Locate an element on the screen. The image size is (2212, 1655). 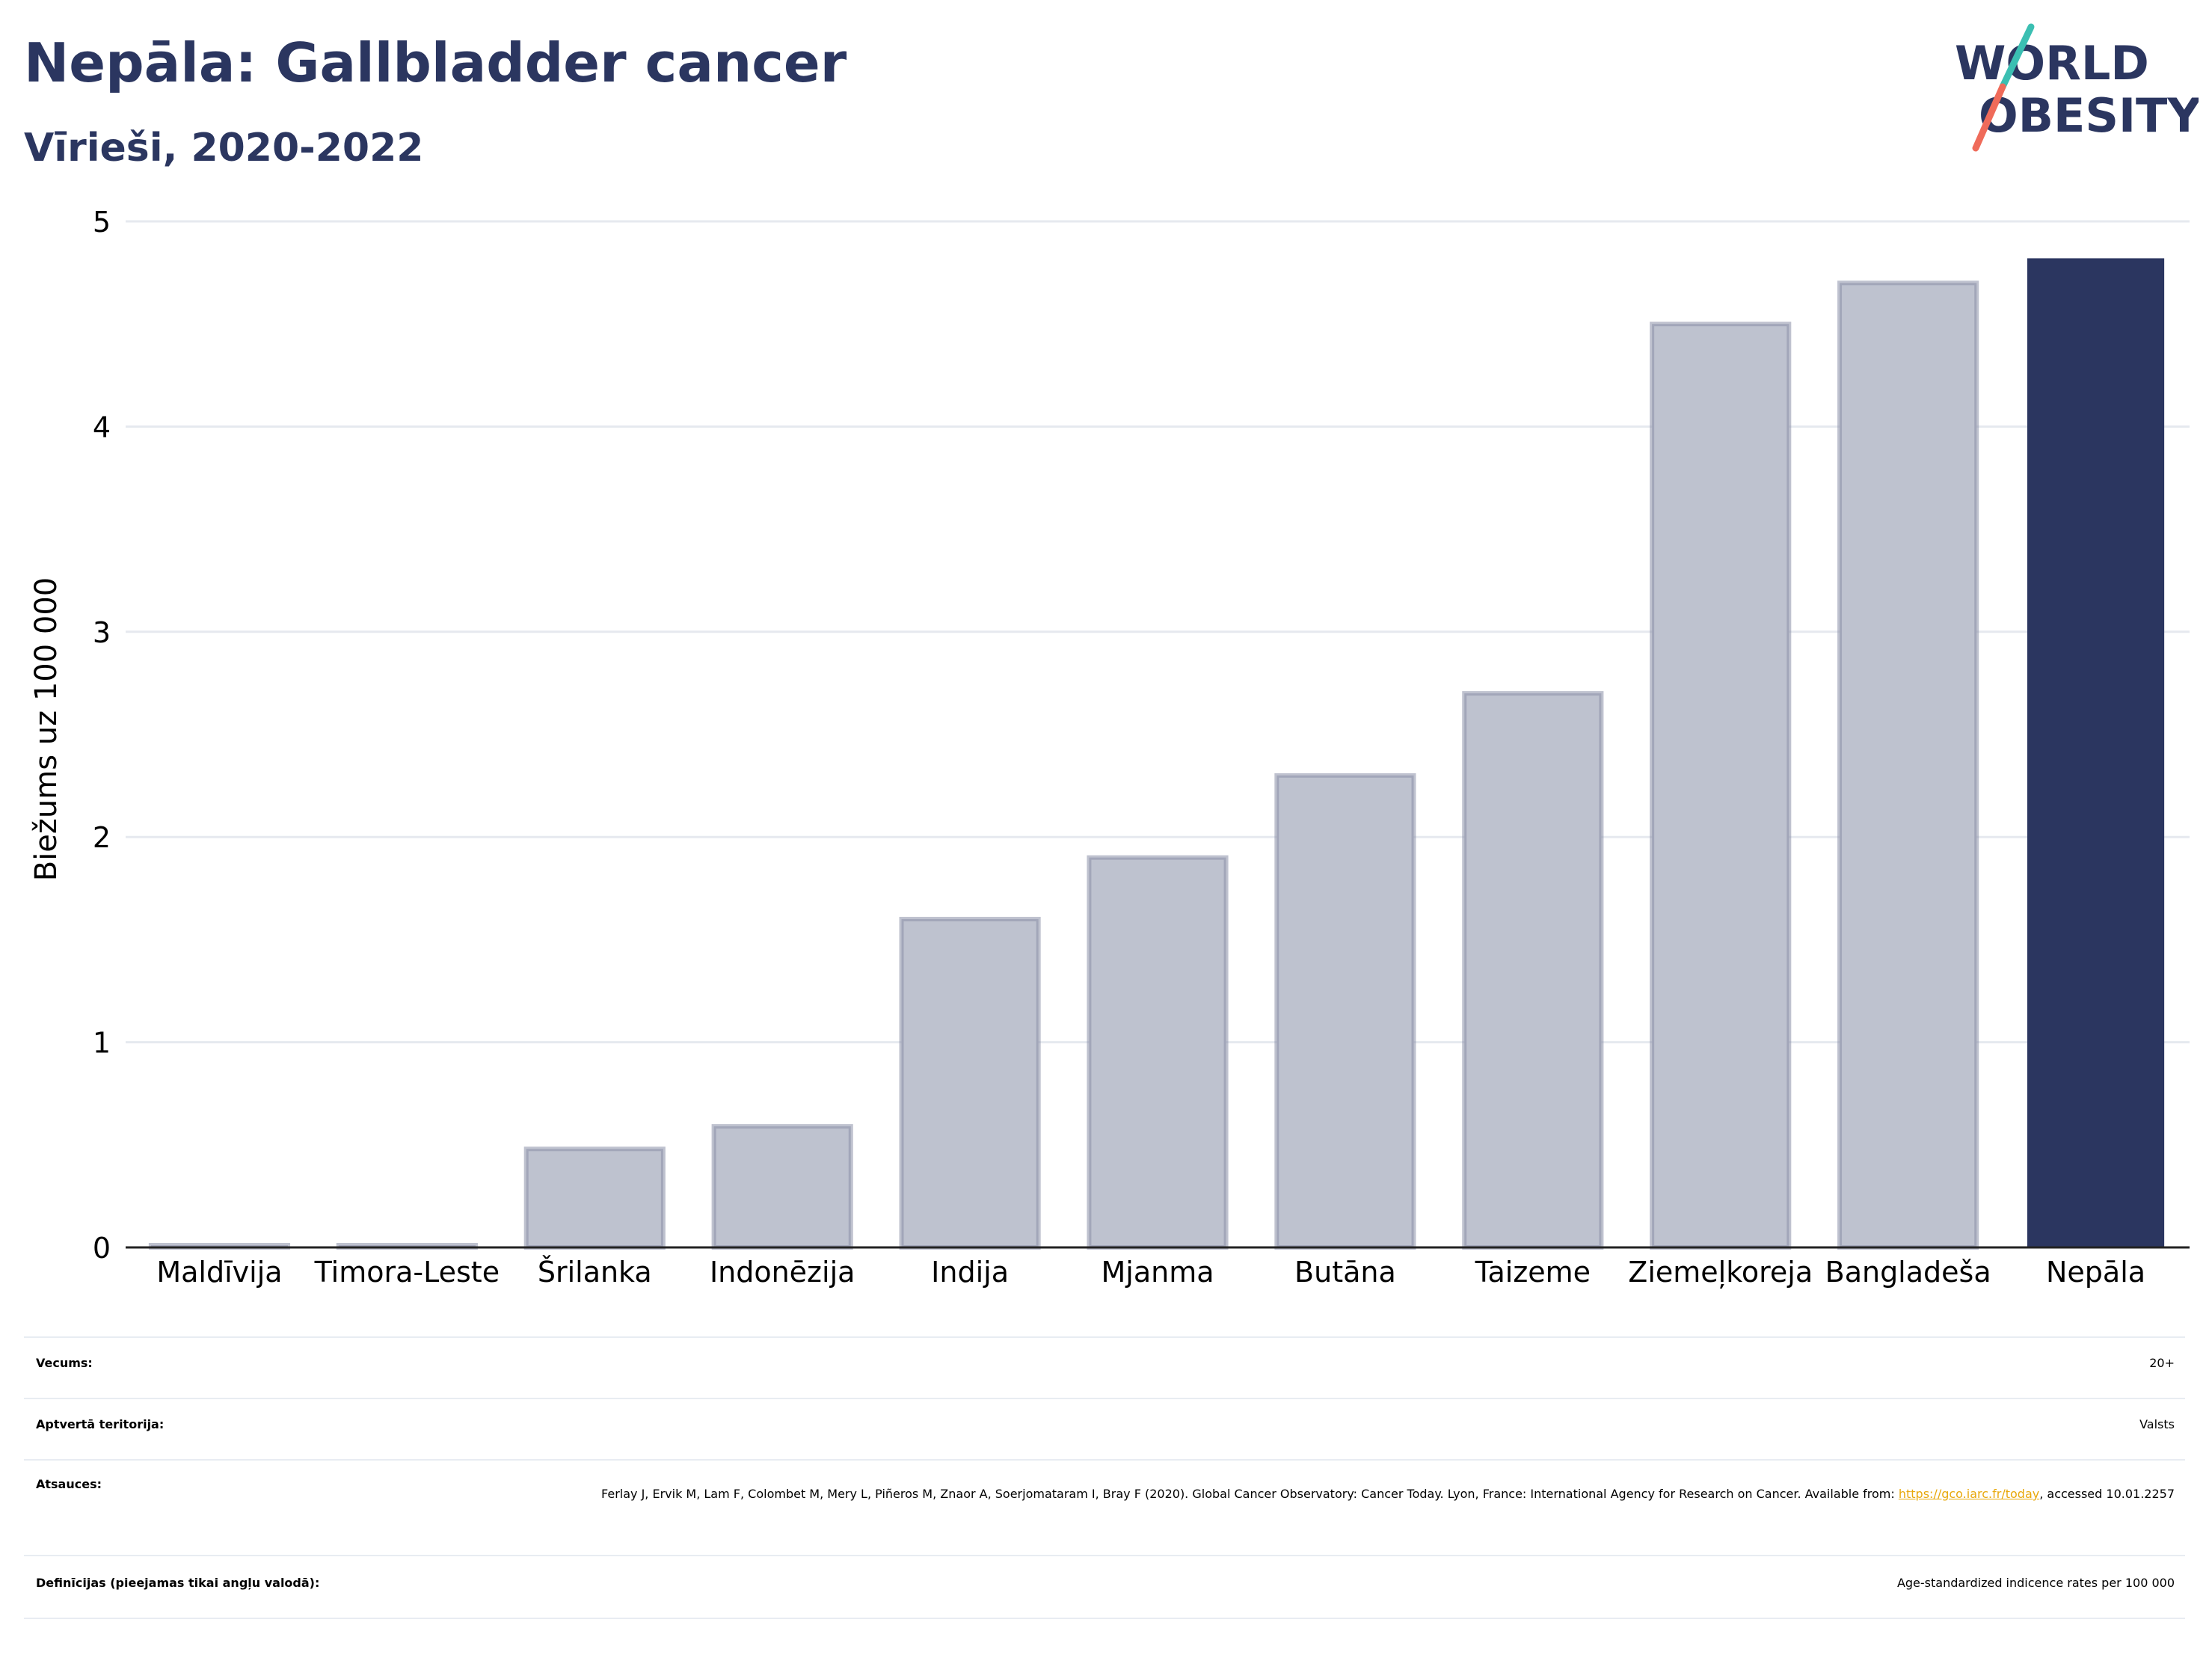
y-tick-label: 1 is located at coordinates (102, 1043).